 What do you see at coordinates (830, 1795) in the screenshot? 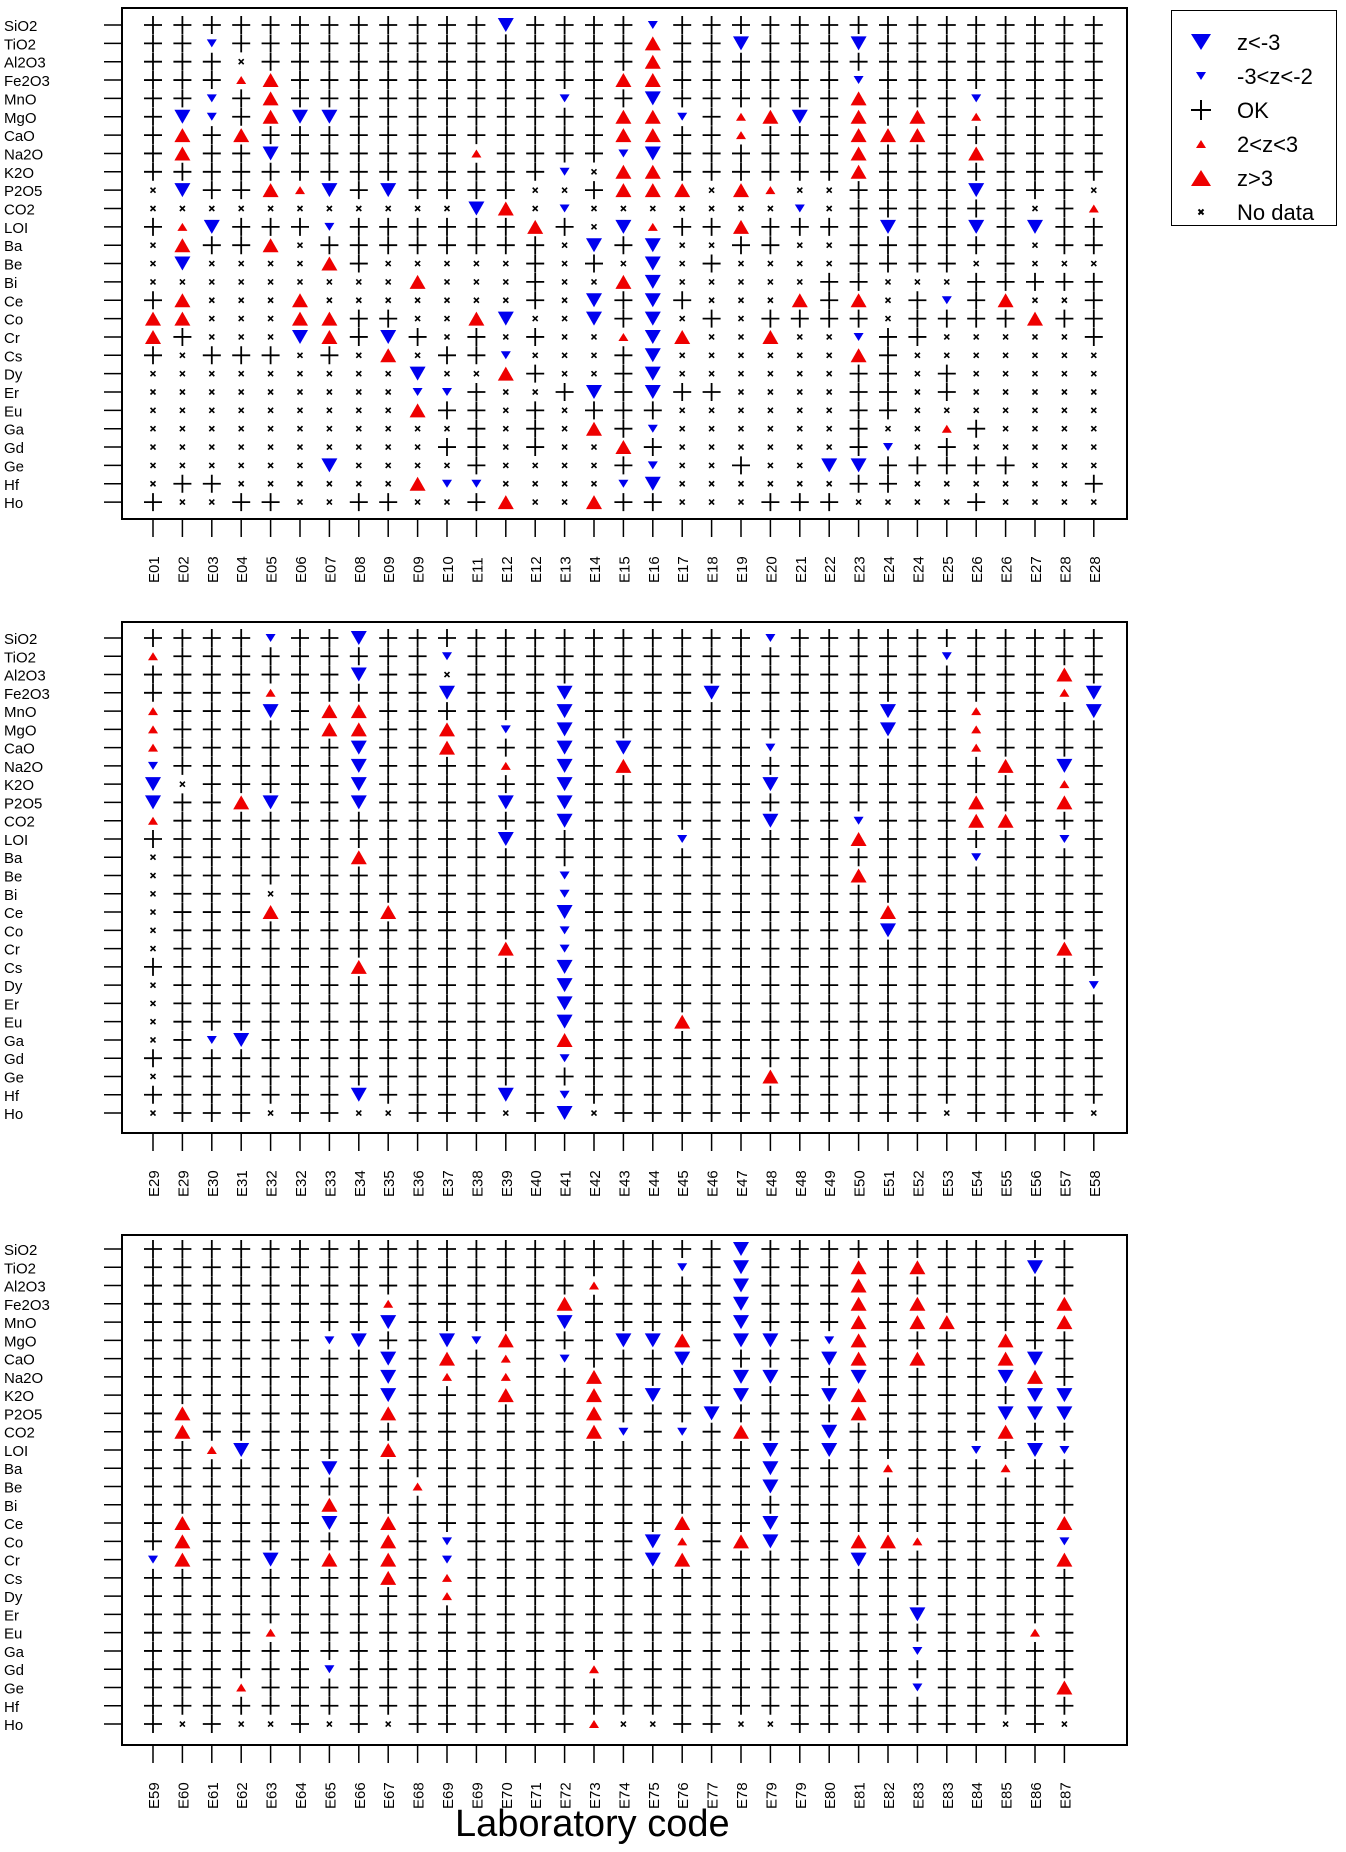
I see `x-tick-label: E80` at bounding box center [830, 1795].